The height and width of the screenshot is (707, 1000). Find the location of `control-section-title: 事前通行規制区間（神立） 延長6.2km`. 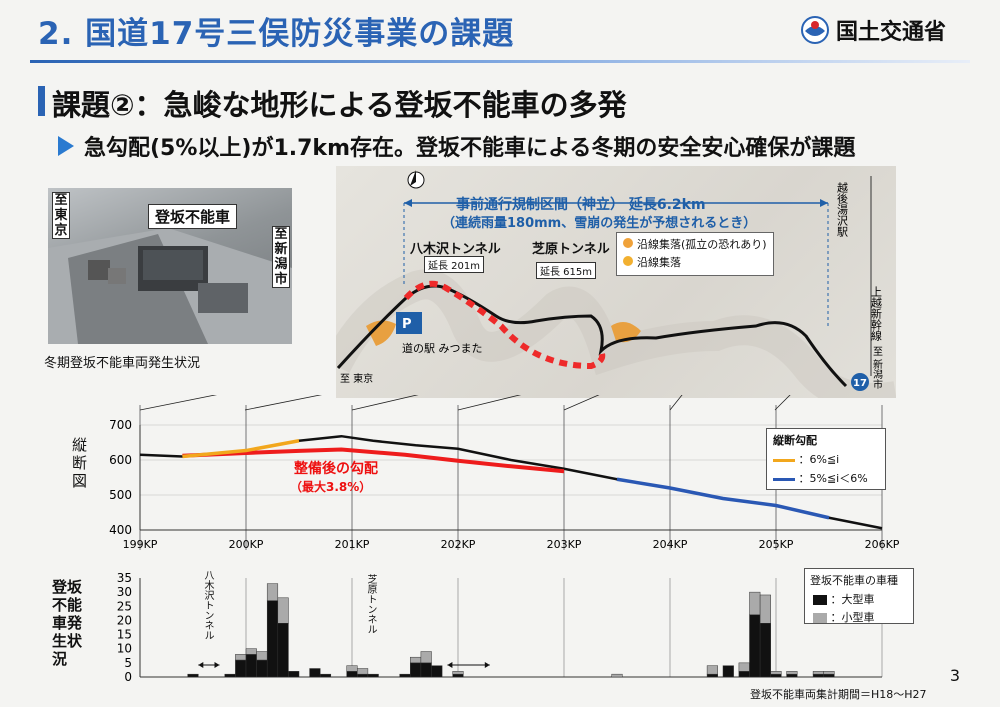

control-section-title: 事前通行規制区間（神立） 延長6.2km is located at coordinates (581, 205).